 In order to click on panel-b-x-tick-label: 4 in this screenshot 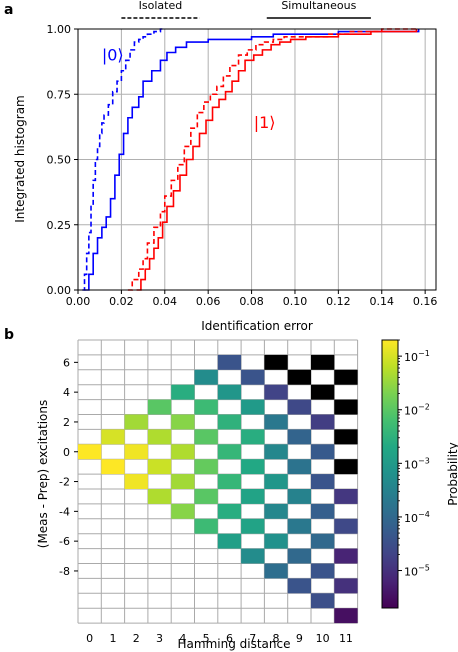, I will do `click(182, 638)`.